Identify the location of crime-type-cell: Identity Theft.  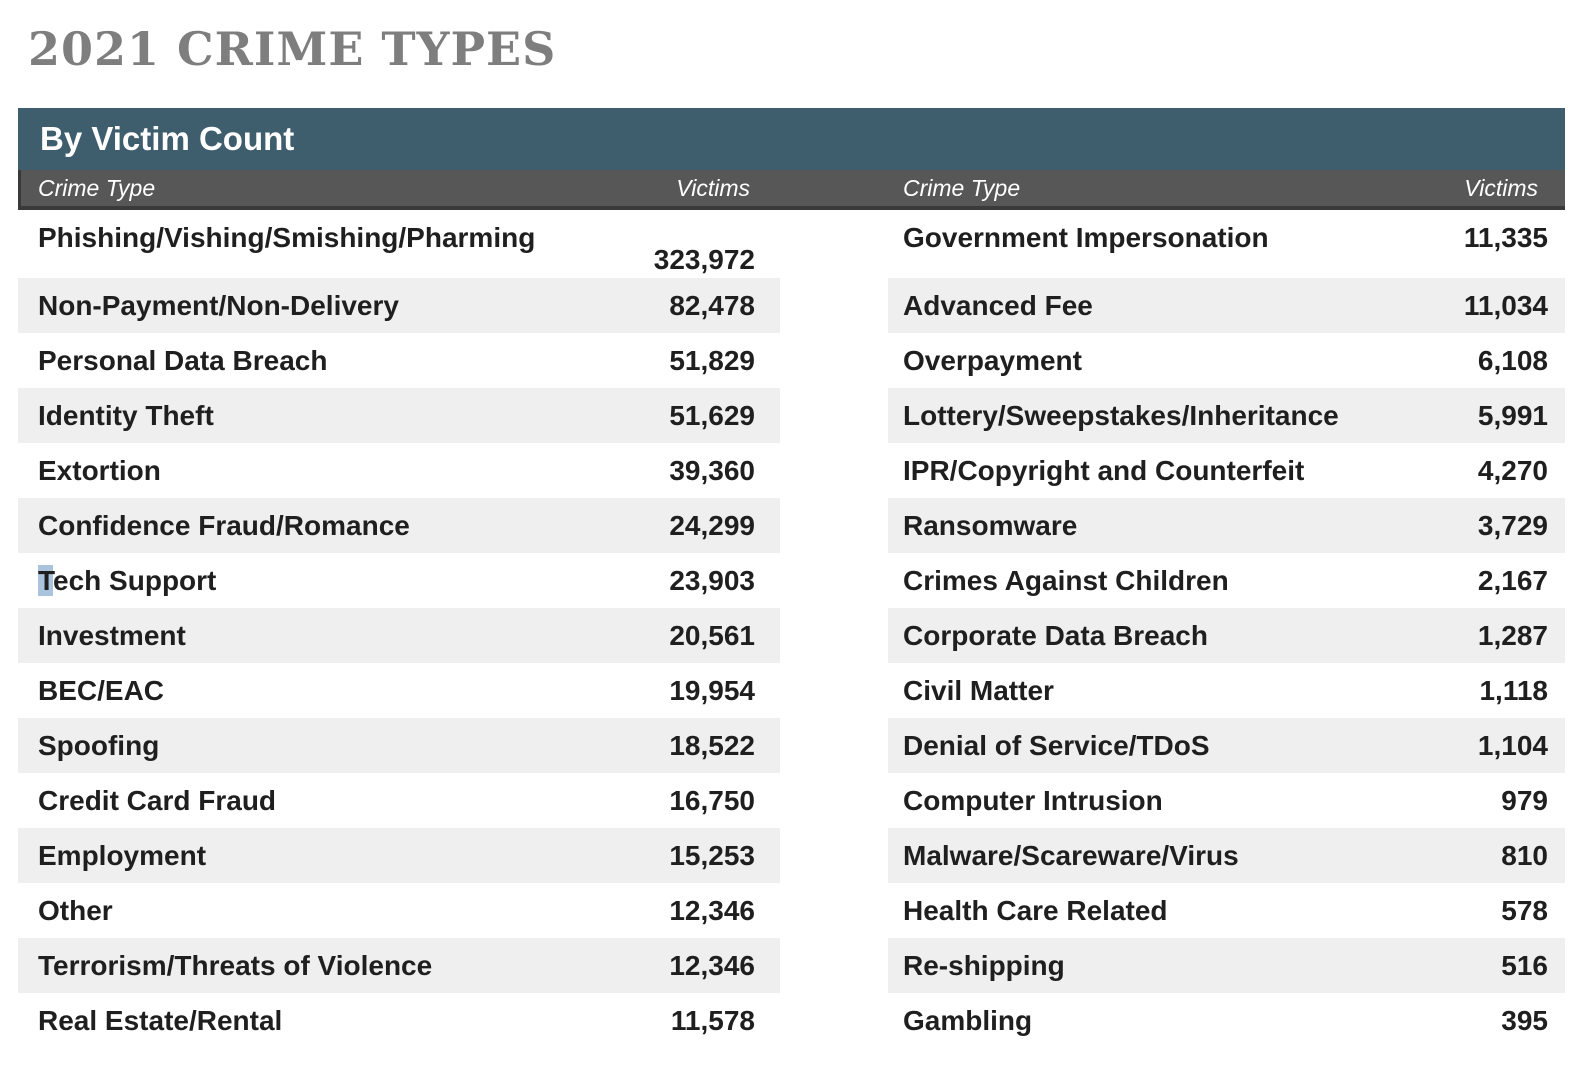
(126, 415).